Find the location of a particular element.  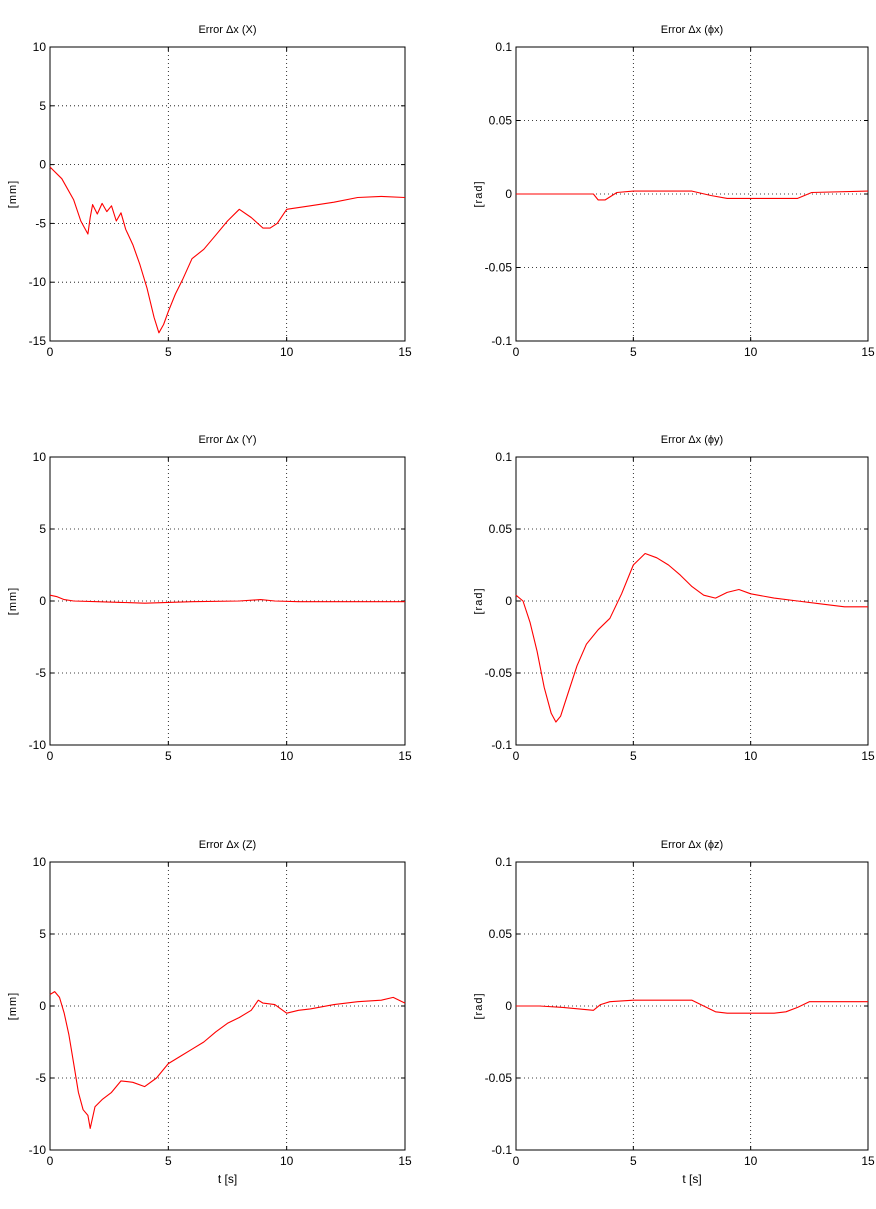

subplot-error-y: 0 5 10 15 10 5 0 -5 -10 Error Δx (Y) [mm] is located at coordinates (209, 598).